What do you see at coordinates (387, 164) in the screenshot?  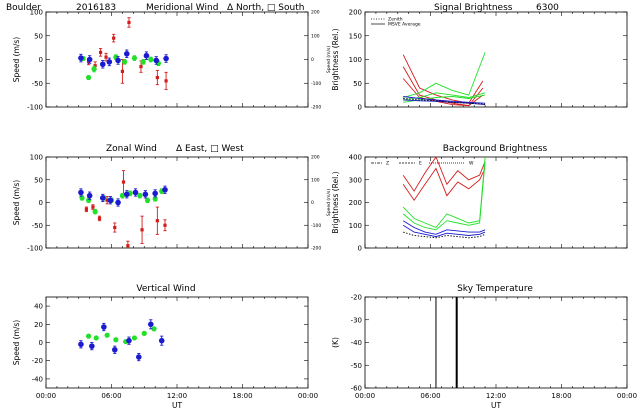 I see `background-dir-label: Z` at bounding box center [387, 164].